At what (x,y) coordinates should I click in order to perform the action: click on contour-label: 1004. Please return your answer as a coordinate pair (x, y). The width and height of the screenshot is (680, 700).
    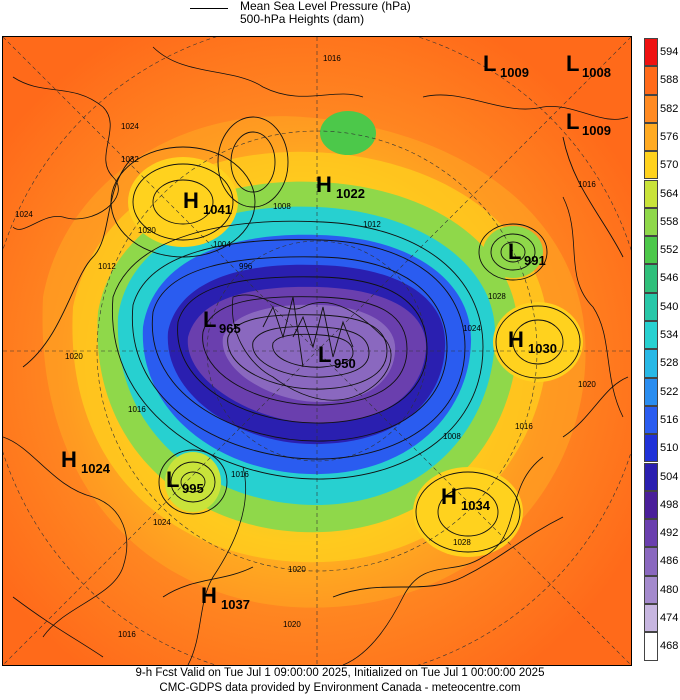
    Looking at the image, I should click on (222, 244).